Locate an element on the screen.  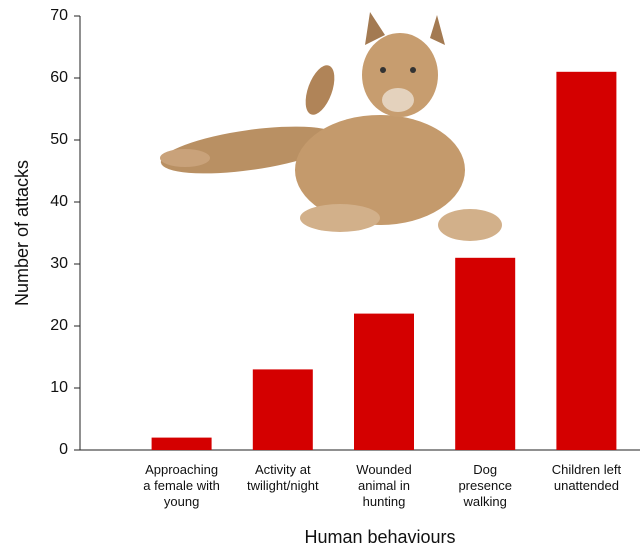
x-tick-label: Wounded animal in hunting is located at coordinates (383, 485).